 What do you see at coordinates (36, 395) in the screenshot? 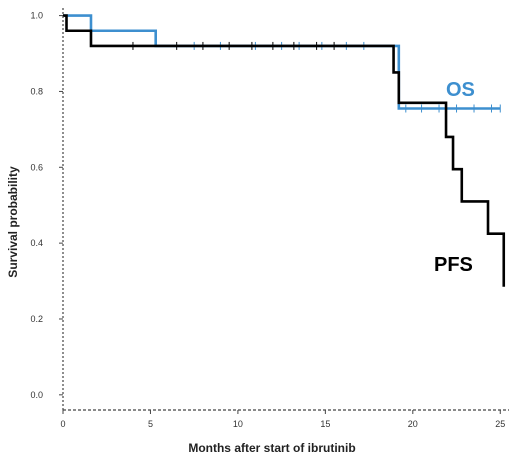
I see `y-tick-label: 0.0` at bounding box center [36, 395].